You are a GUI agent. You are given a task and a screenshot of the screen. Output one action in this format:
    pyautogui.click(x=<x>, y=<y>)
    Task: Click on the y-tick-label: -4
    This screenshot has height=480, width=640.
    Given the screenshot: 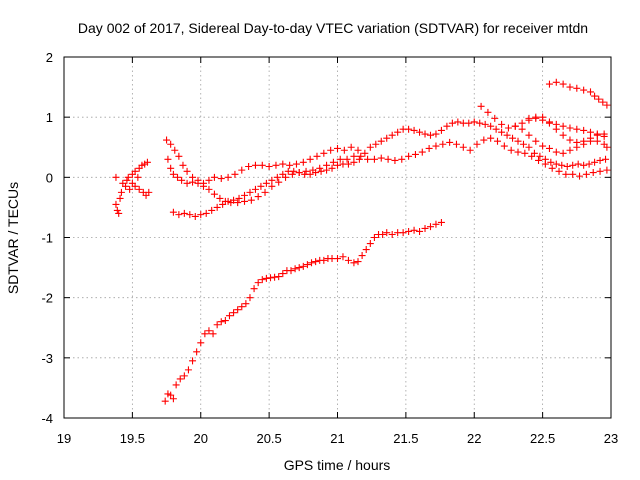 What is the action you would take?
    pyautogui.click(x=47, y=418)
    